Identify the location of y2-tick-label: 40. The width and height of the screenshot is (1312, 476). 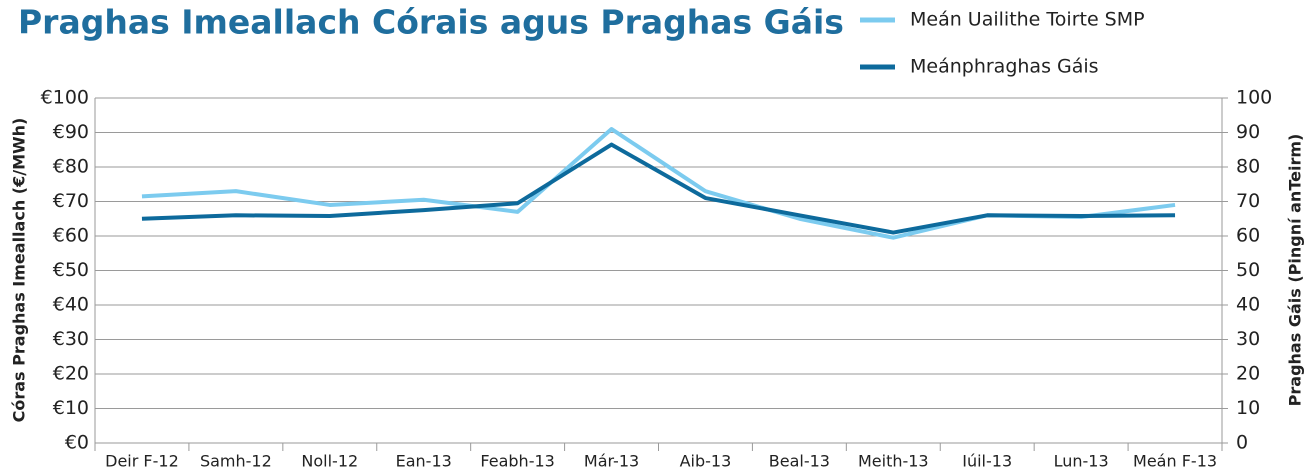
(1248, 305).